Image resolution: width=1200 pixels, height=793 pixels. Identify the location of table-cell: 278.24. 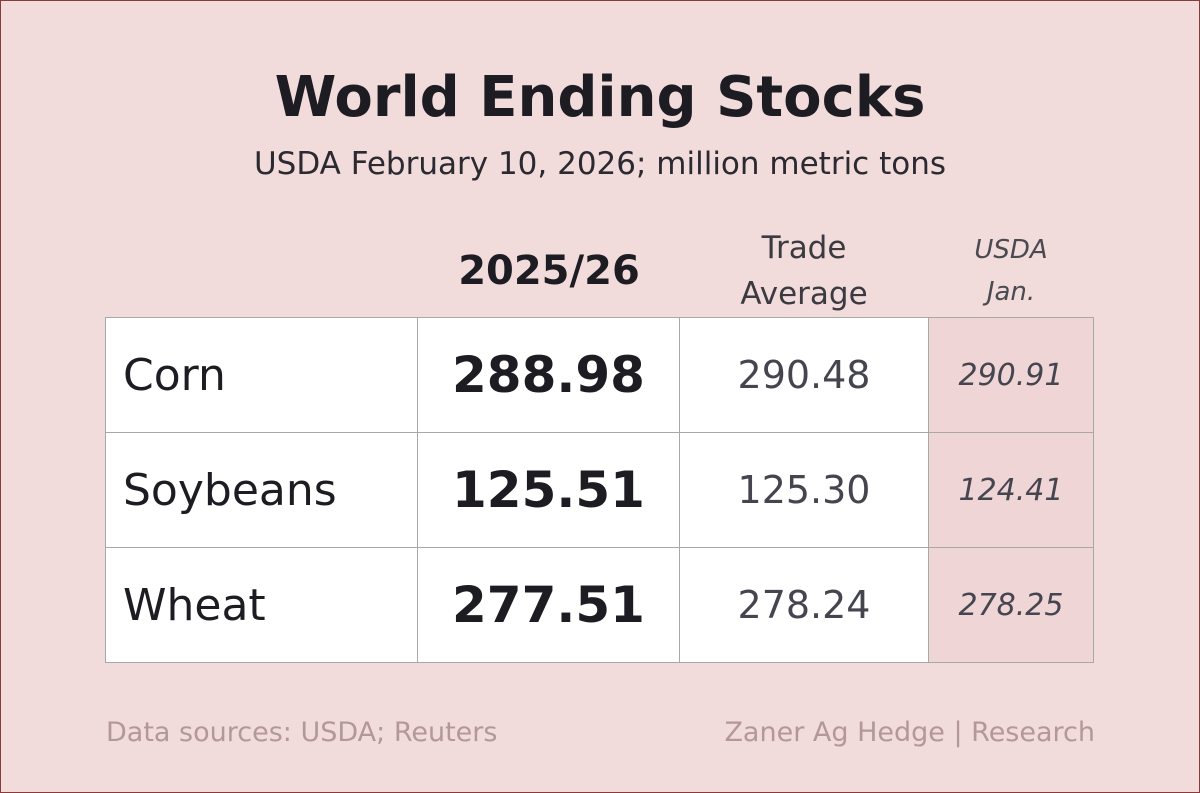
(804, 605).